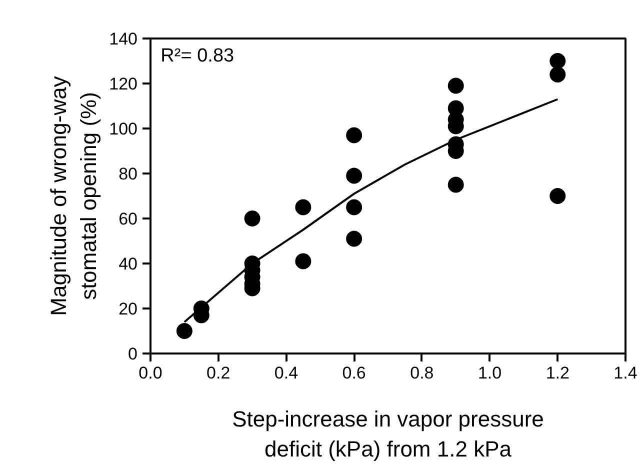 The width and height of the screenshot is (640, 464). What do you see at coordinates (286, 373) in the screenshot?
I see `x-tick-label: 0.4` at bounding box center [286, 373].